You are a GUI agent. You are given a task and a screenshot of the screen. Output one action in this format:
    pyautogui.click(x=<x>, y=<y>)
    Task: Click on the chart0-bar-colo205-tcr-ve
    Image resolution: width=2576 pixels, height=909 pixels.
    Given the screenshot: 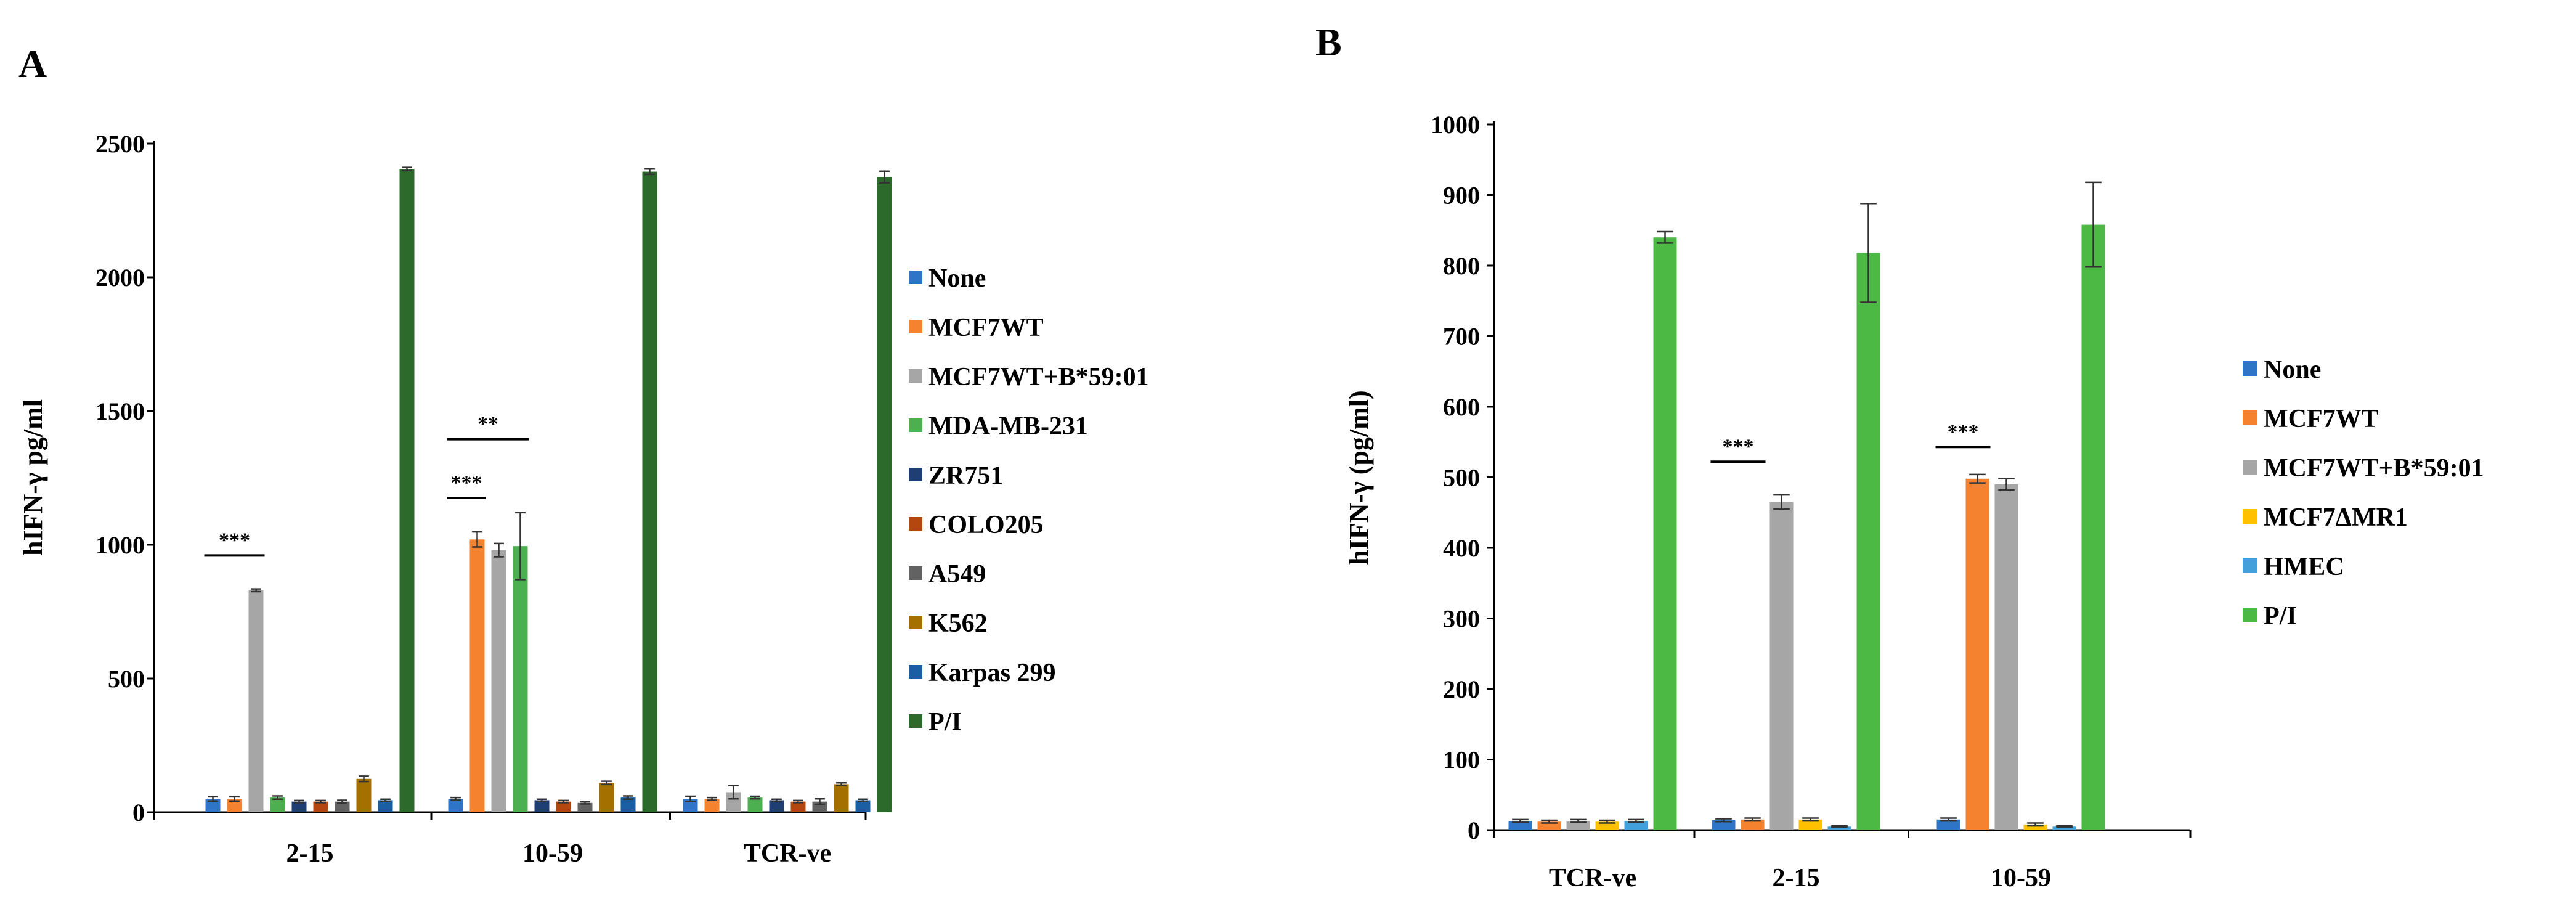 What is the action you would take?
    pyautogui.click(x=798, y=807)
    